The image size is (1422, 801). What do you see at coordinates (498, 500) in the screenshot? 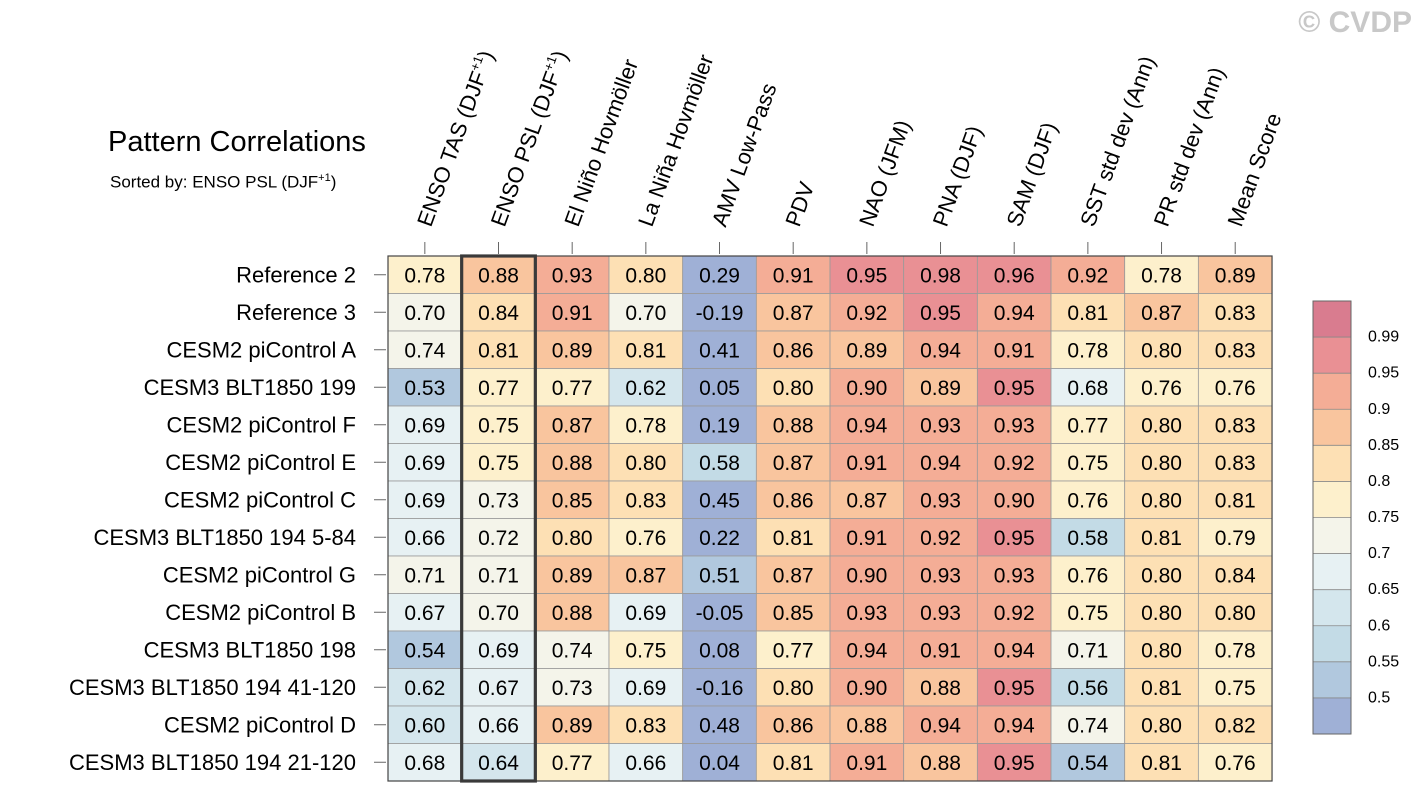
I see `cell-value: 0.73` at bounding box center [498, 500].